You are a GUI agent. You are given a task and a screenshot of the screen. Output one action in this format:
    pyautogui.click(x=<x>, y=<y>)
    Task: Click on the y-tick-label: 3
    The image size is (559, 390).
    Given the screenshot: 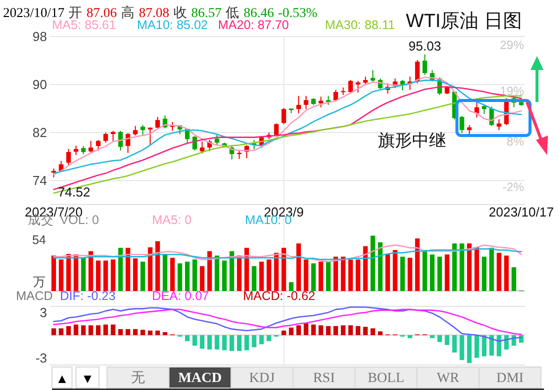 What is the action you would take?
    pyautogui.click(x=43, y=312)
    